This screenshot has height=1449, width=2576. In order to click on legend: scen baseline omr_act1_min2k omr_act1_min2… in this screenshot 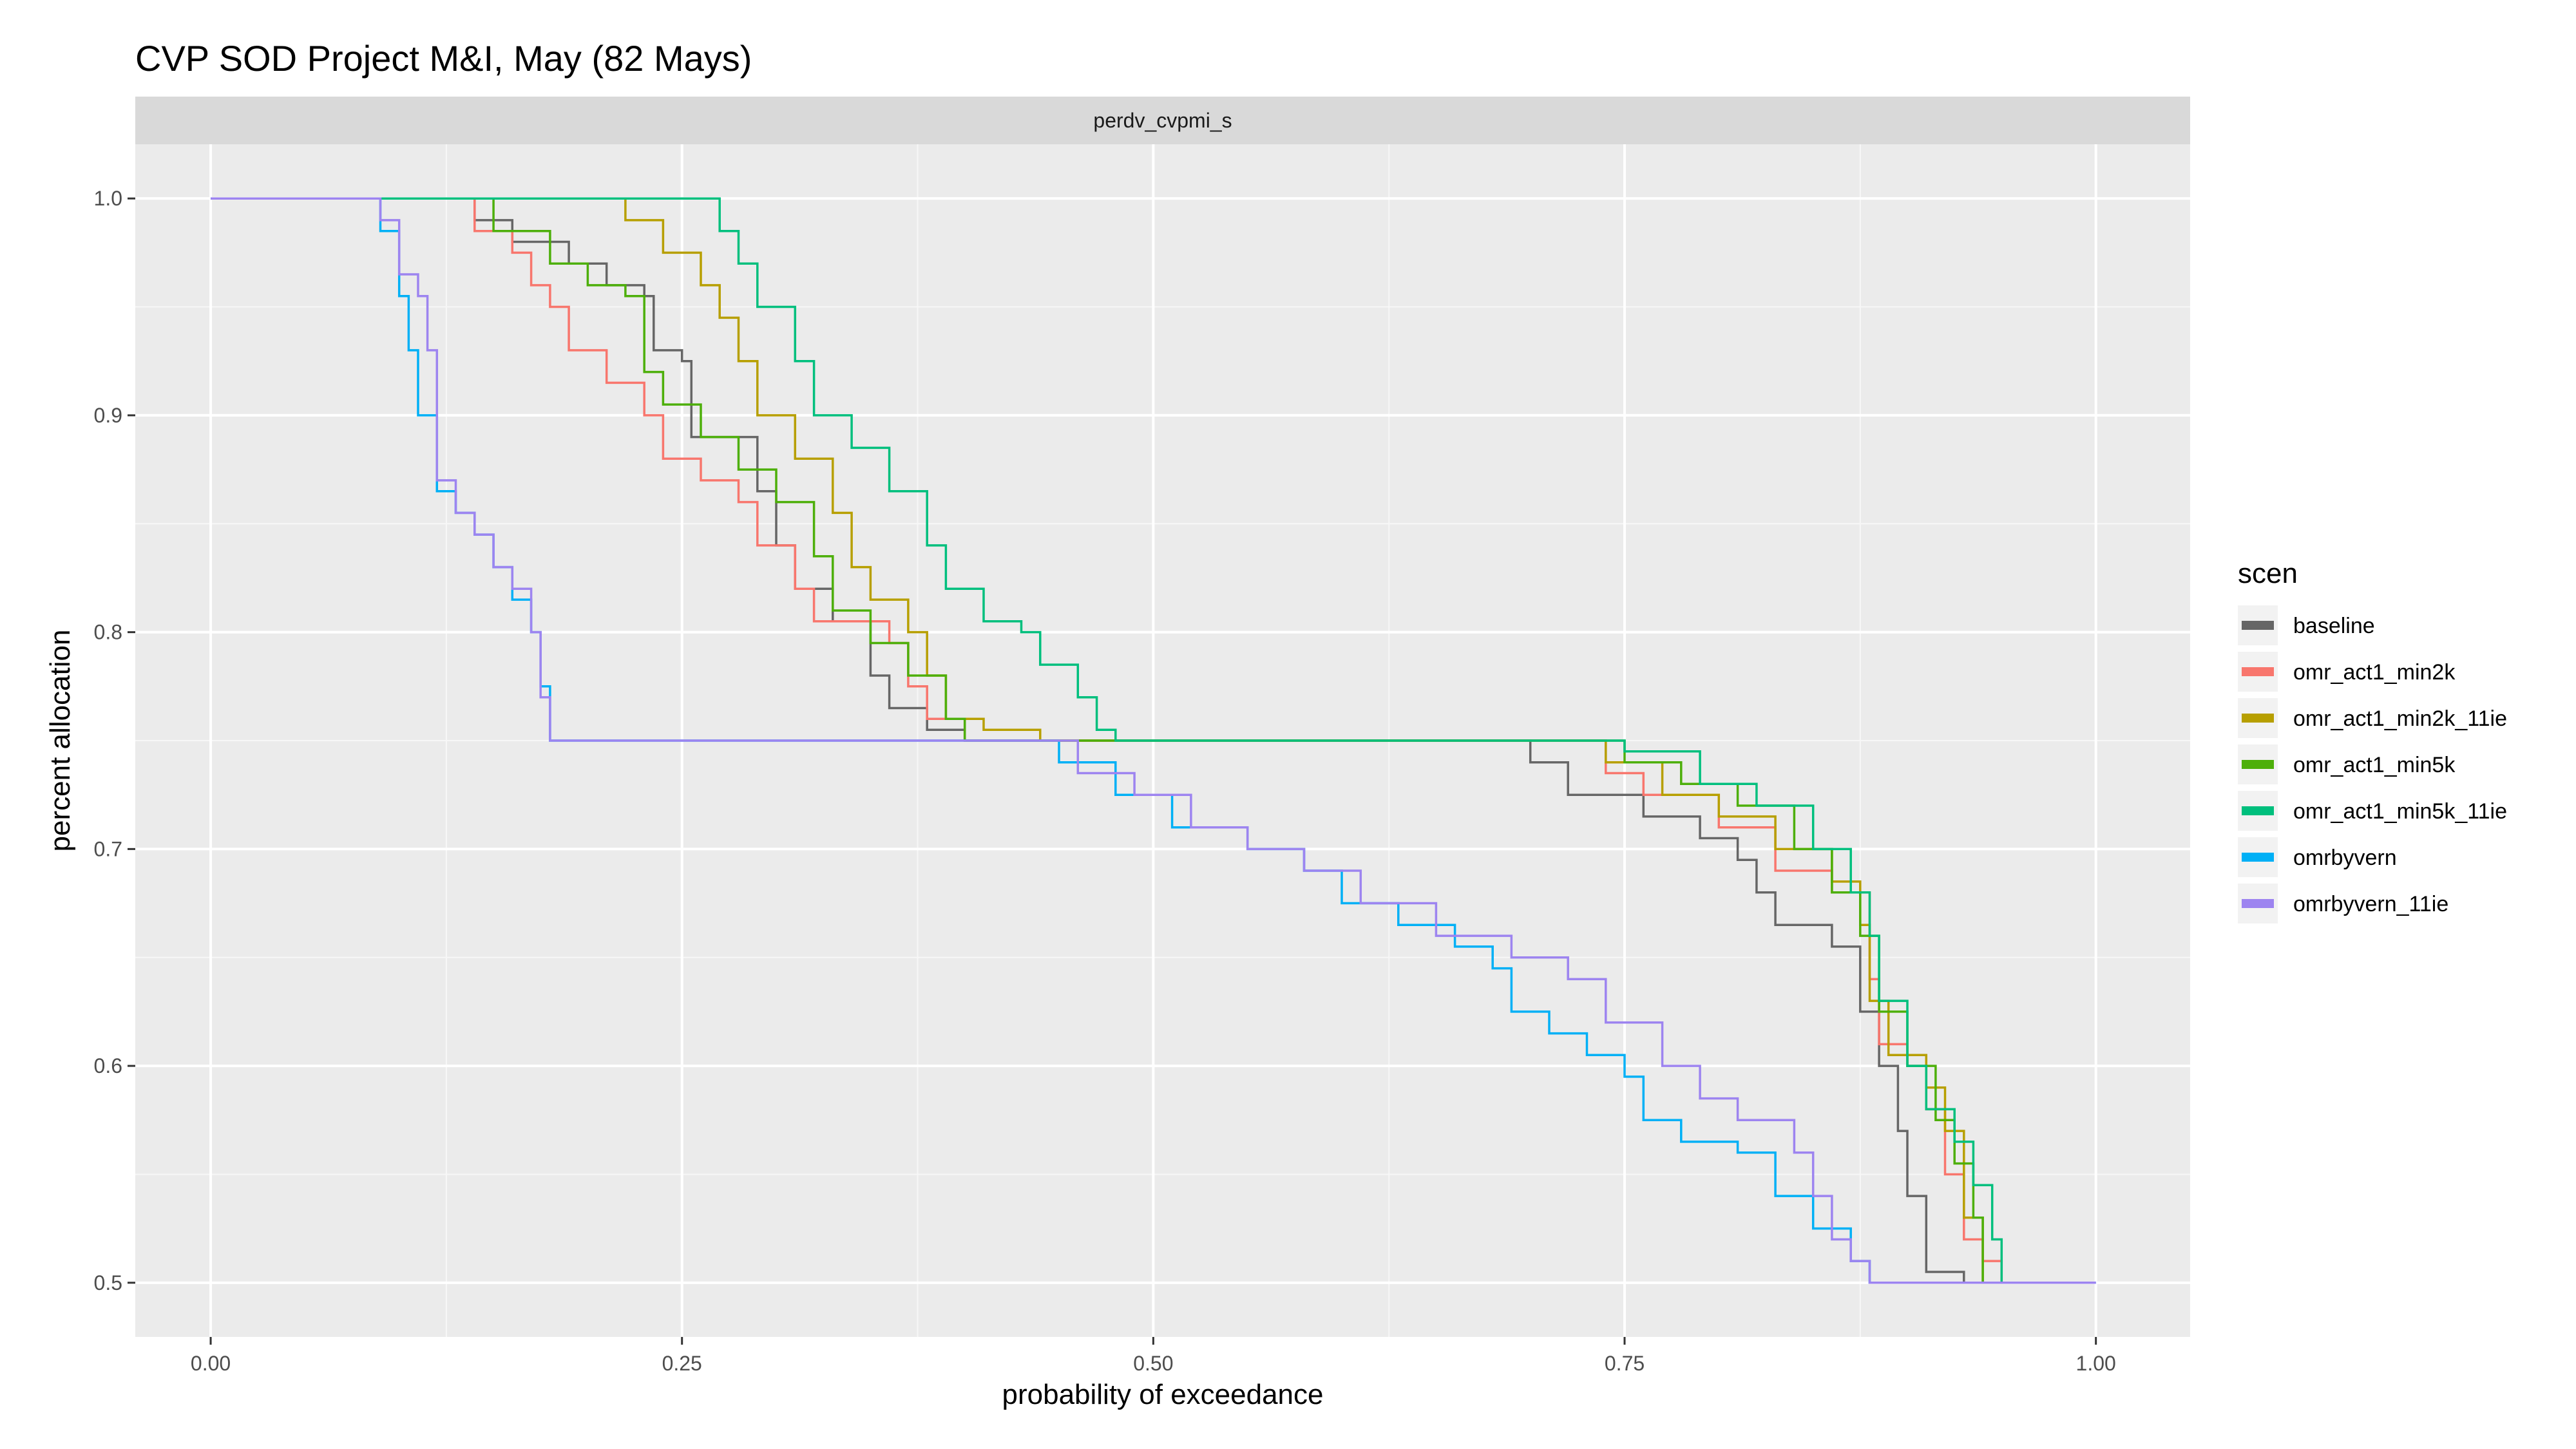, I will do `click(2372, 741)`.